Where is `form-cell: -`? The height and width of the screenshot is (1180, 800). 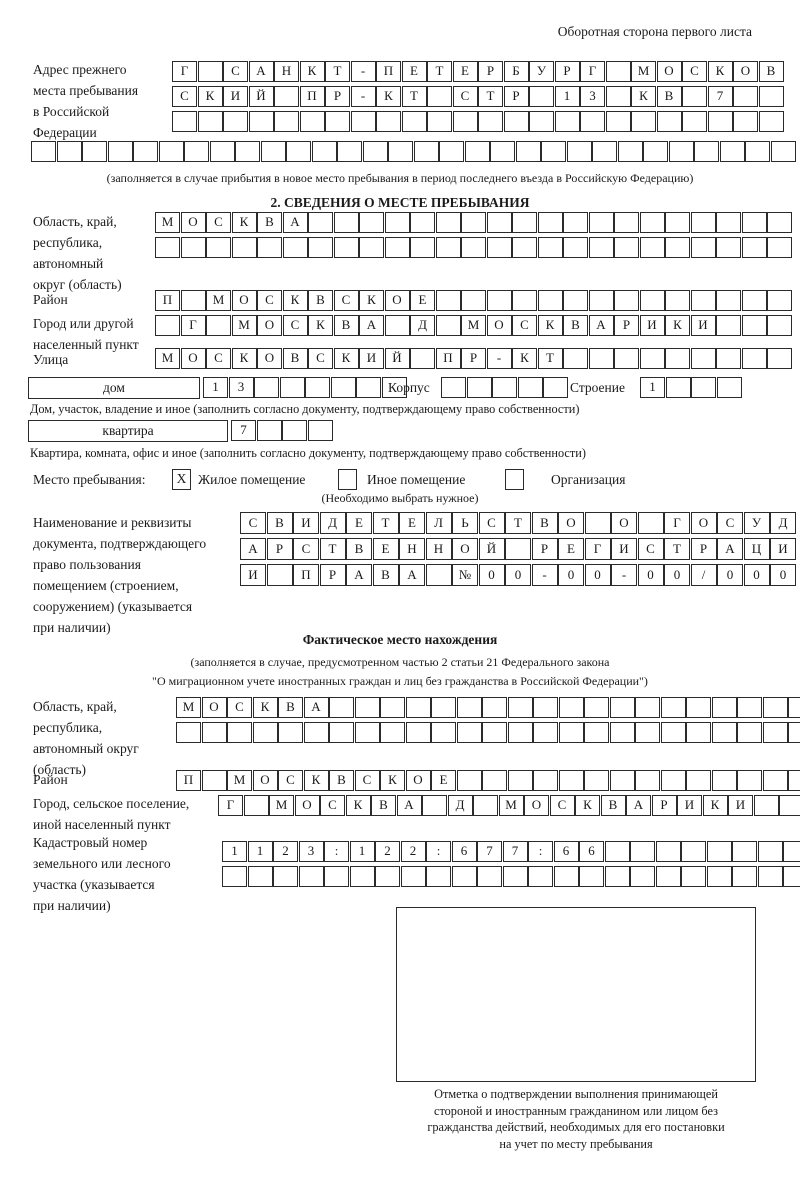
form-cell: - is located at coordinates (544, 575).